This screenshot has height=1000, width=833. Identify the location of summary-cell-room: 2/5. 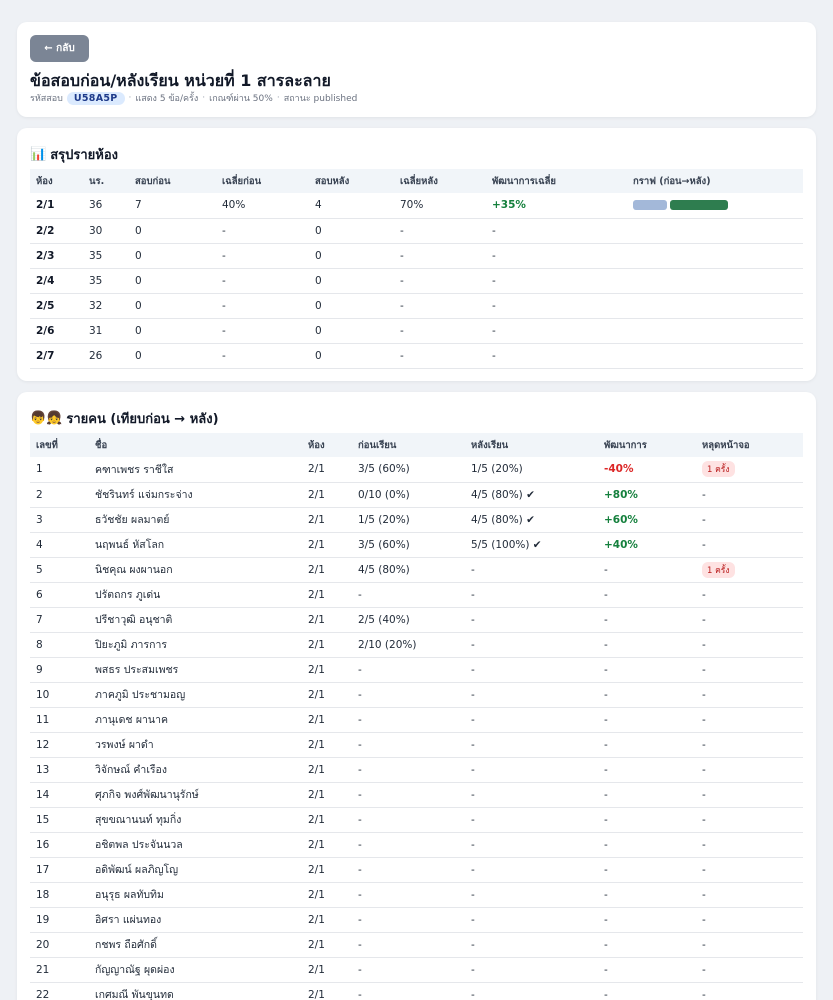
(56, 306).